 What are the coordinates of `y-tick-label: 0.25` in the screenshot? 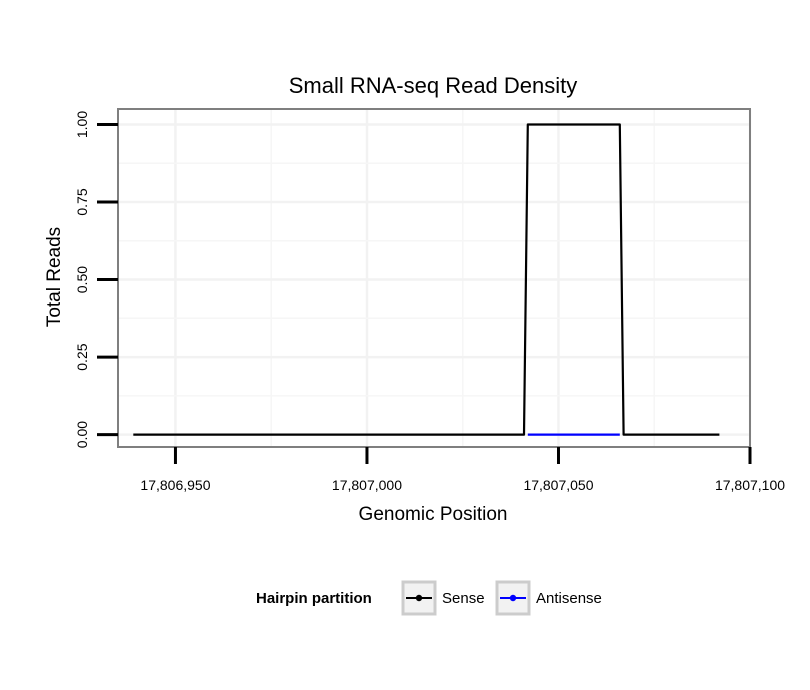 It's located at (82, 356).